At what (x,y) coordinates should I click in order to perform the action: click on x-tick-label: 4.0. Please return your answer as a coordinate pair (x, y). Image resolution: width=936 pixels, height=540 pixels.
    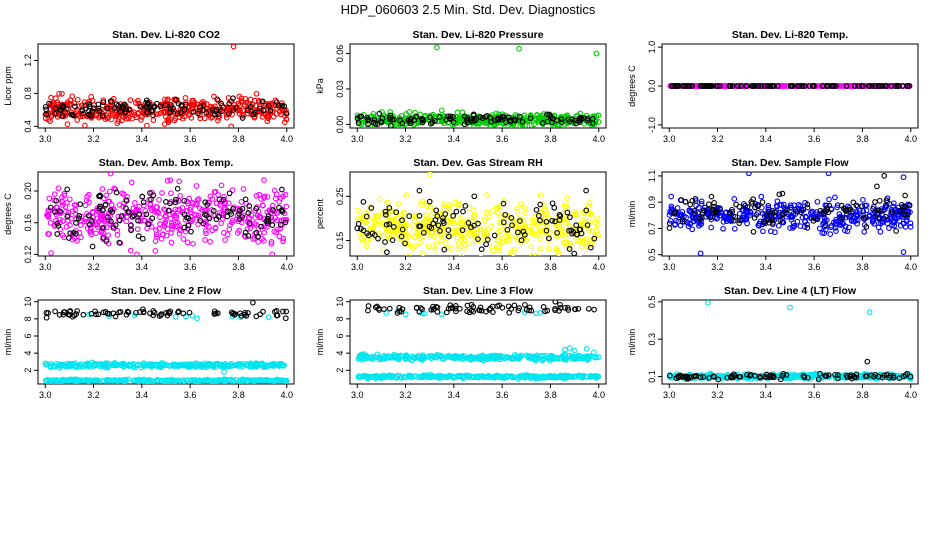
    Looking at the image, I should click on (598, 395).